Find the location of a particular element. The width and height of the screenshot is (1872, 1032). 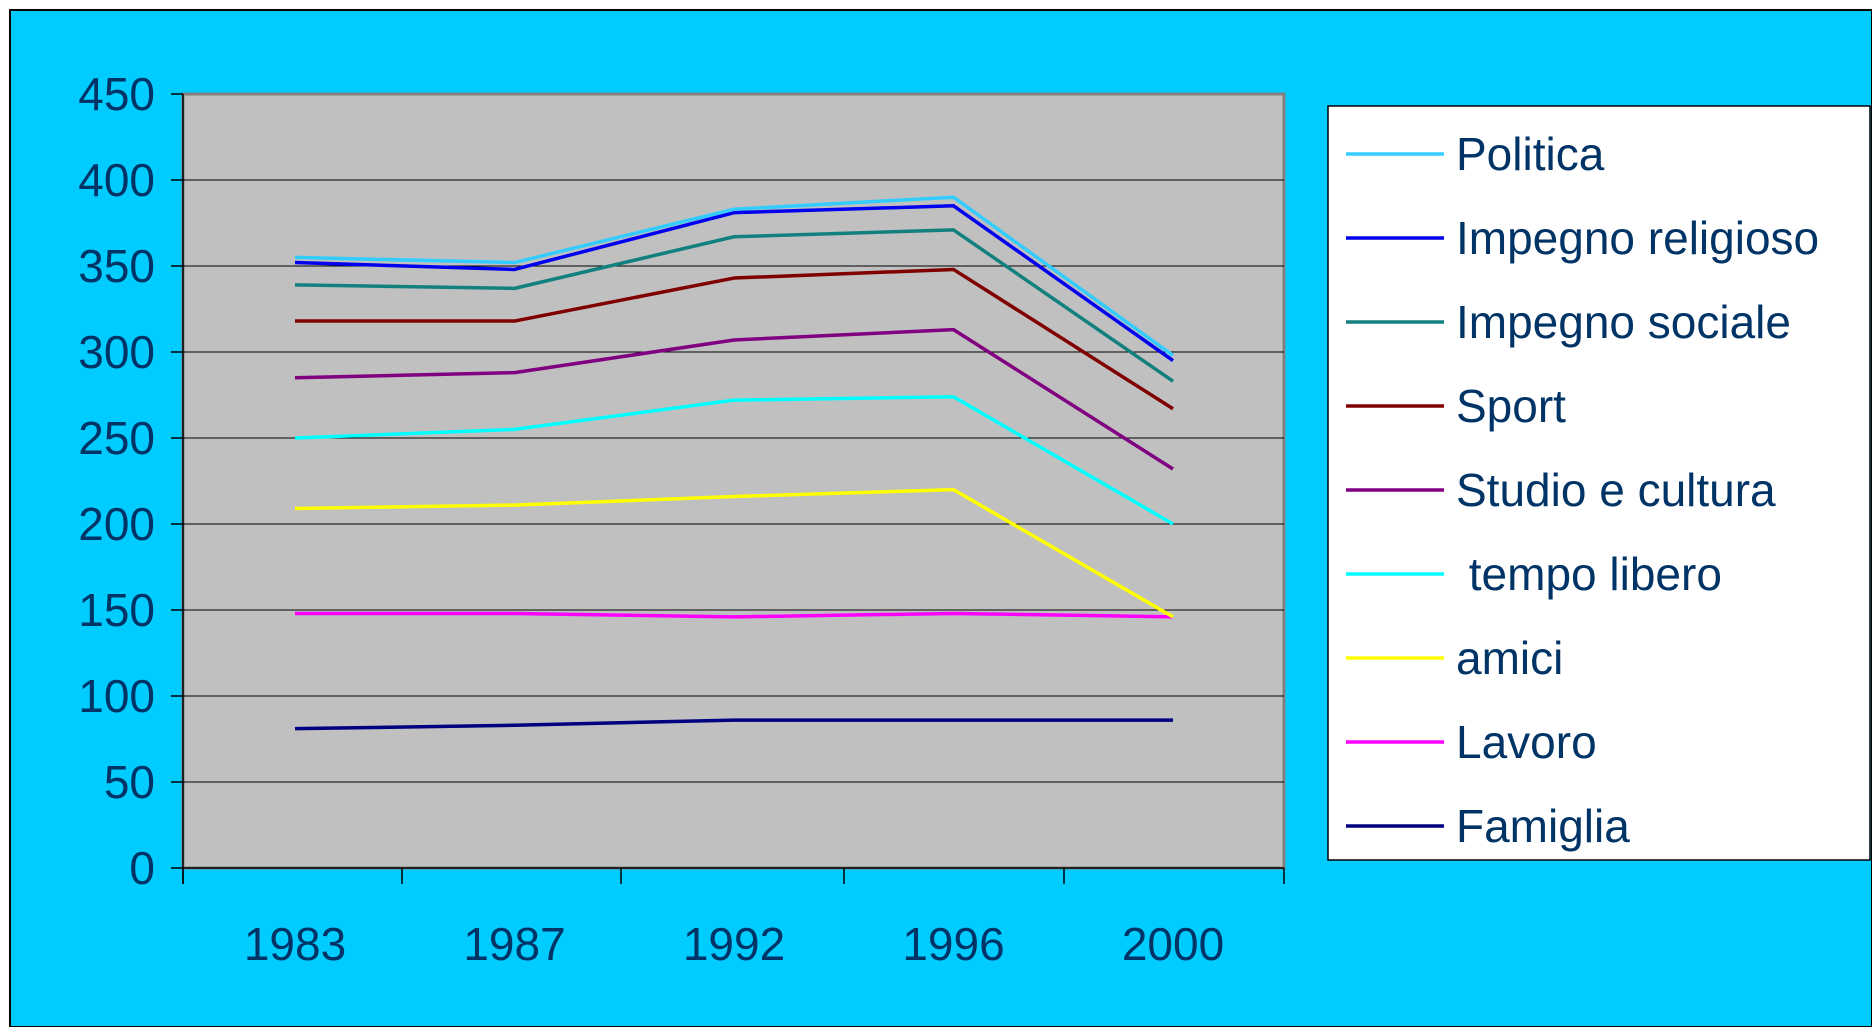

y-tick-label: 150 is located at coordinates (116, 610).